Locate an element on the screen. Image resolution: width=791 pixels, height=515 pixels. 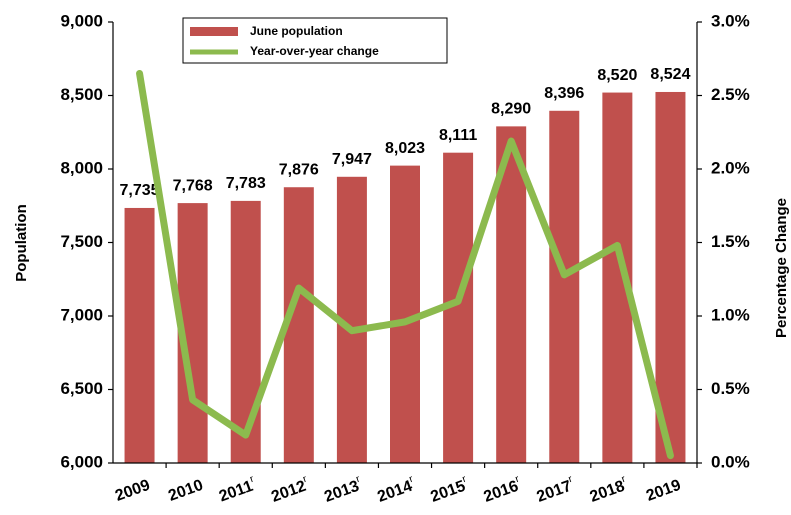
legend-label: Year-over-year change is located at coordinates (314, 51).